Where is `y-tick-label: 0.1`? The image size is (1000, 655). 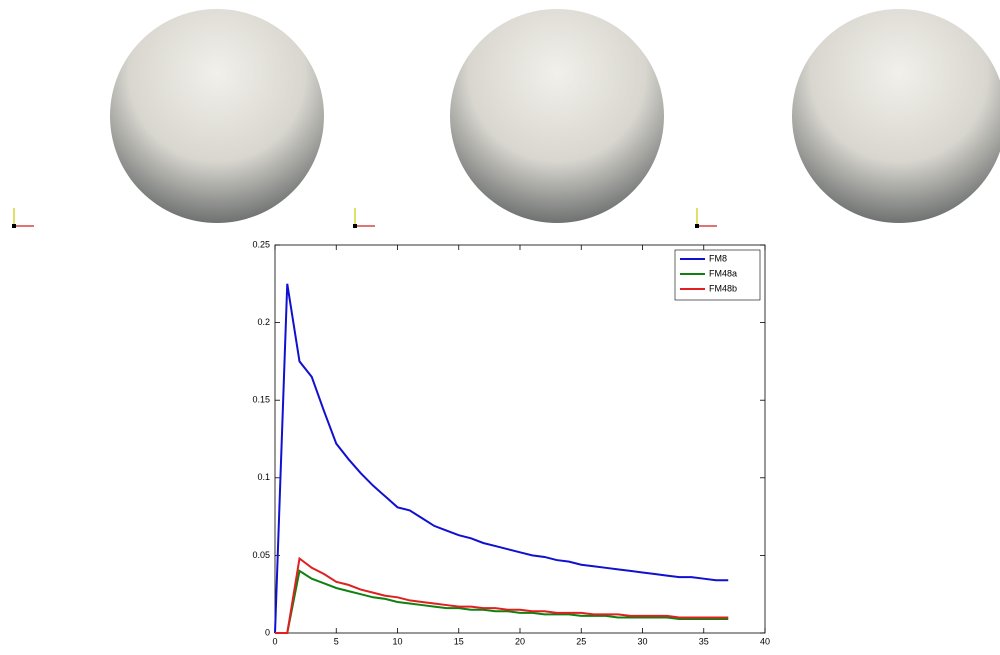
y-tick-label: 0.1 is located at coordinates (263, 477).